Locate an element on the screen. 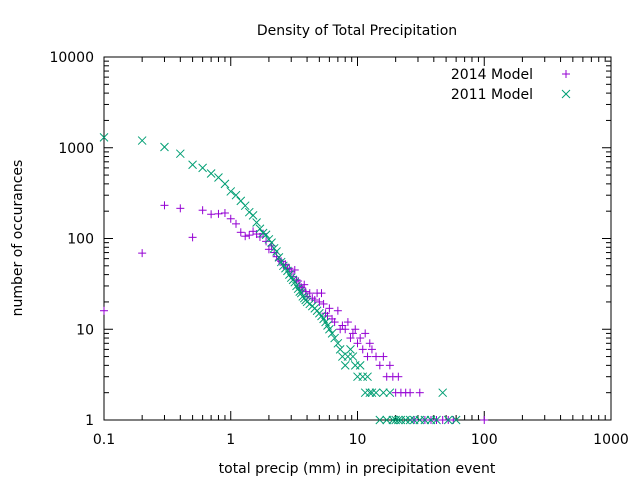 The width and height of the screenshot is (640, 480). x-tick-label: 1 is located at coordinates (230, 440).